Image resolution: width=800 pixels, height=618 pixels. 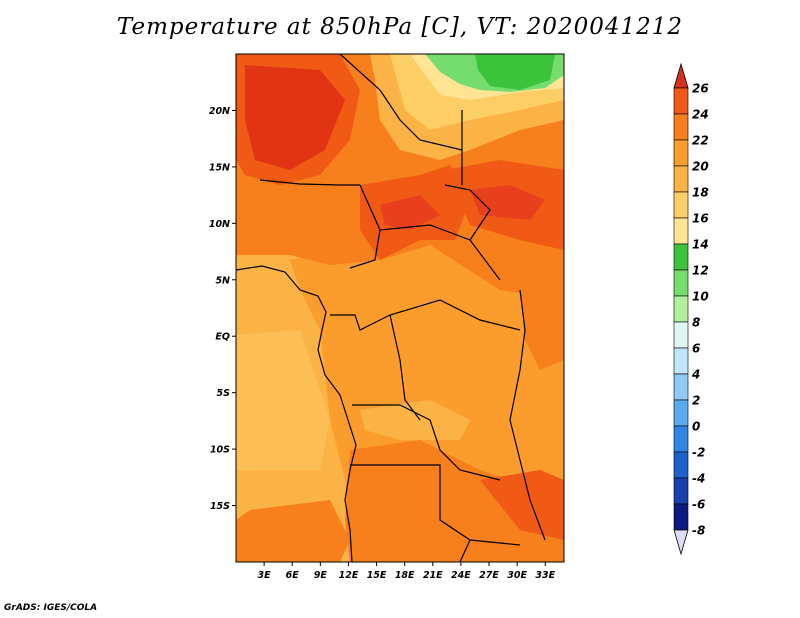 I want to click on lon-tick-label: 12E, so click(x=349, y=575).